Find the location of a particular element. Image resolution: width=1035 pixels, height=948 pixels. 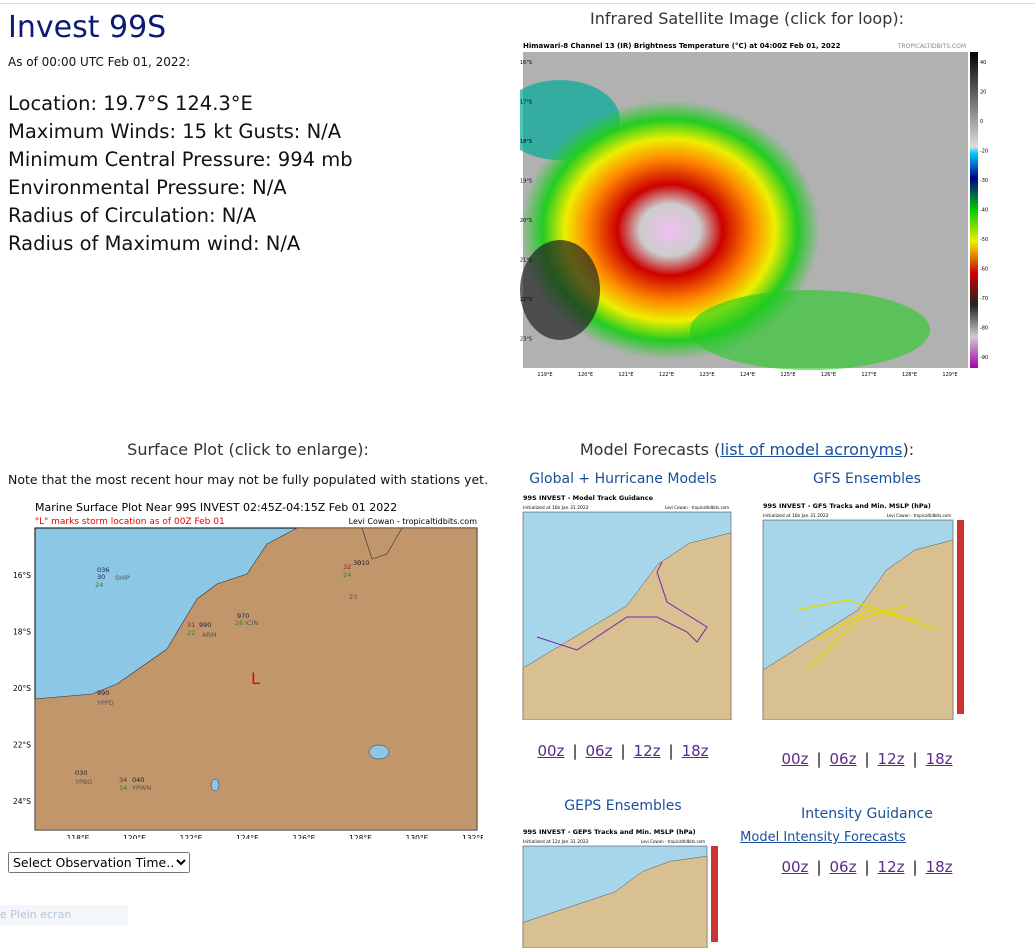

top-rule is located at coordinates (517, 3).